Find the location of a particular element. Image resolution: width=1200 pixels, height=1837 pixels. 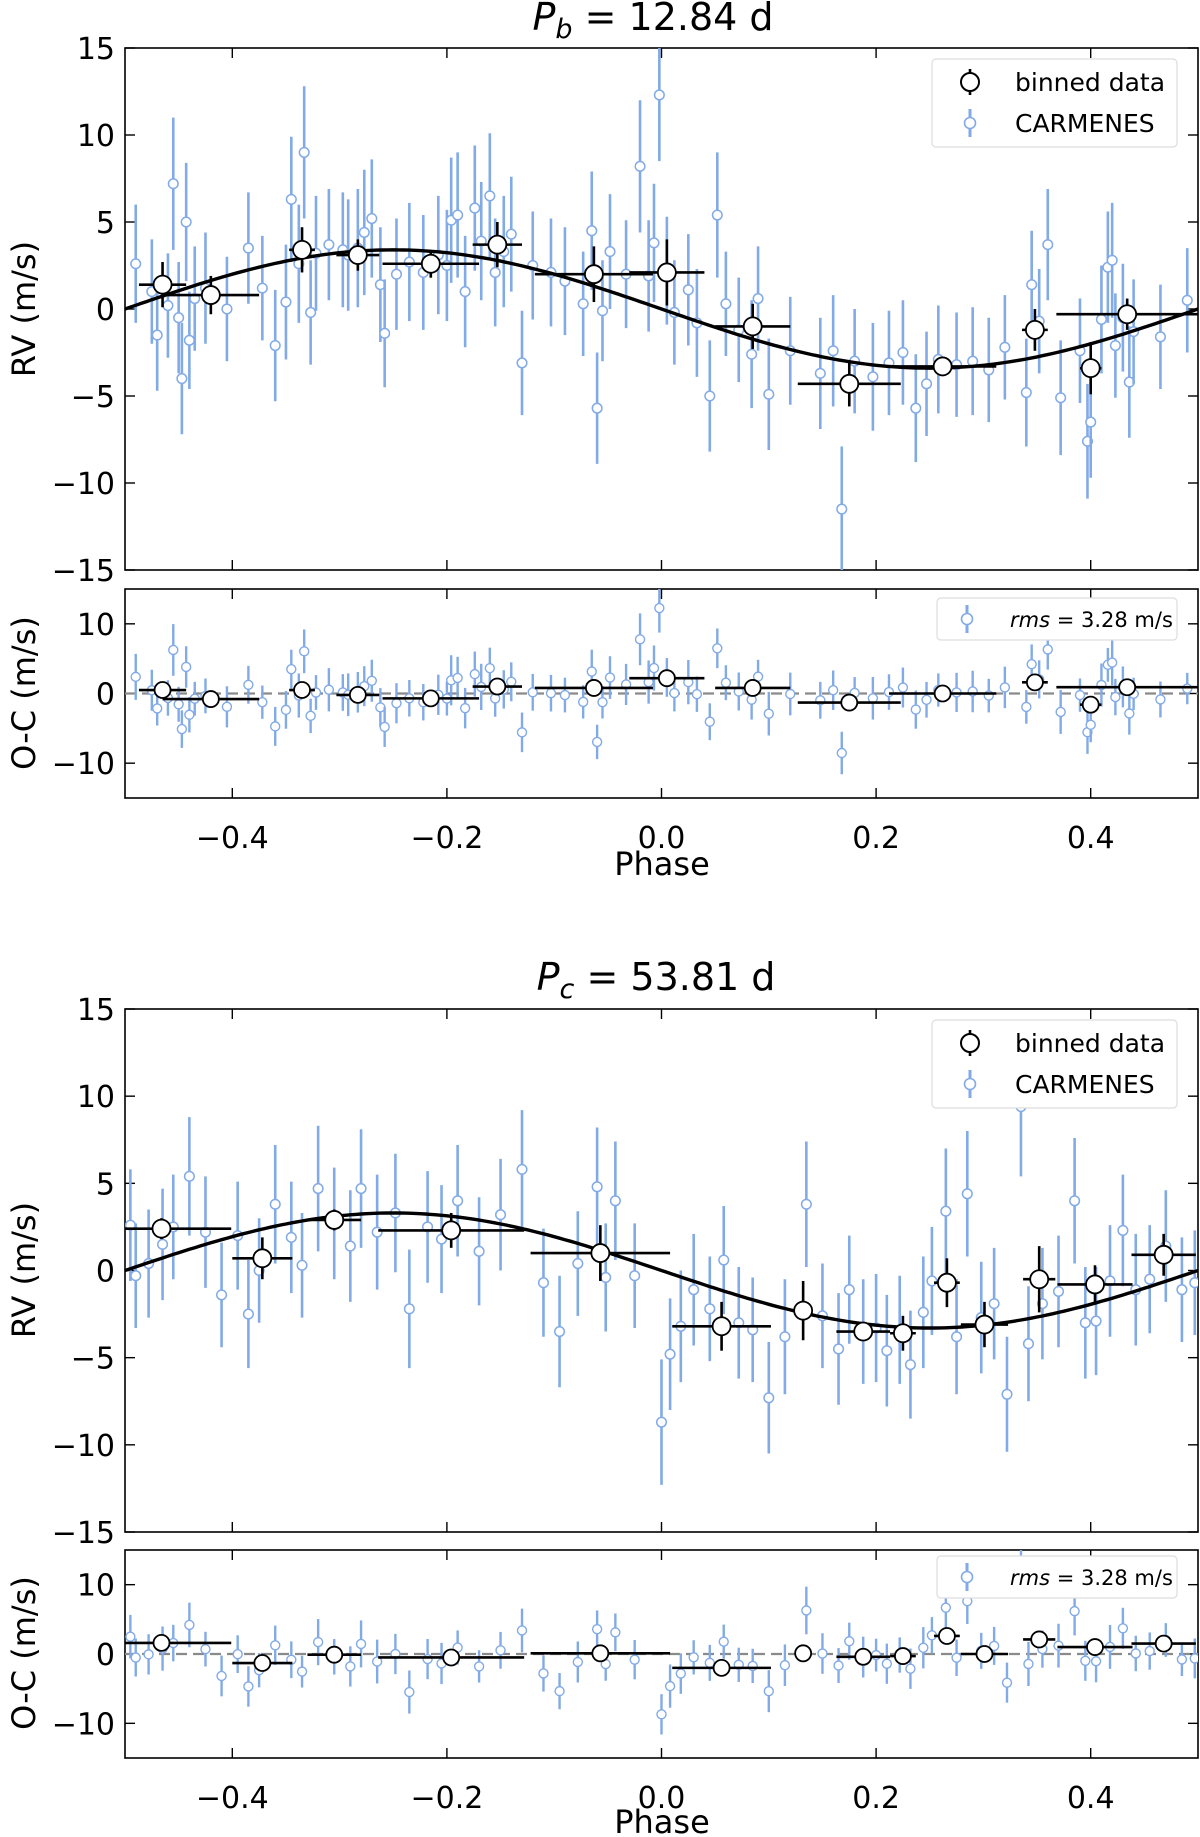

panel-c-legend-carmenes-label: CARMENES is located at coordinates (1085, 1084).